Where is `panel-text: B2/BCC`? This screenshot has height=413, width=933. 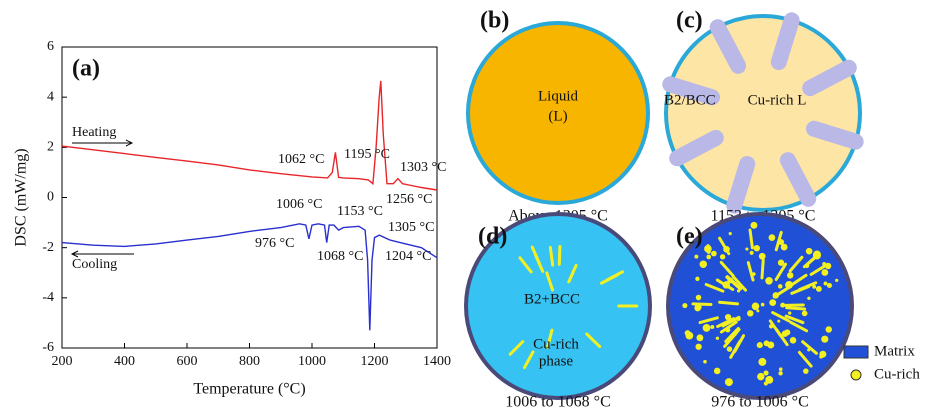
panel-text: B2/BCC is located at coordinates (690, 100).